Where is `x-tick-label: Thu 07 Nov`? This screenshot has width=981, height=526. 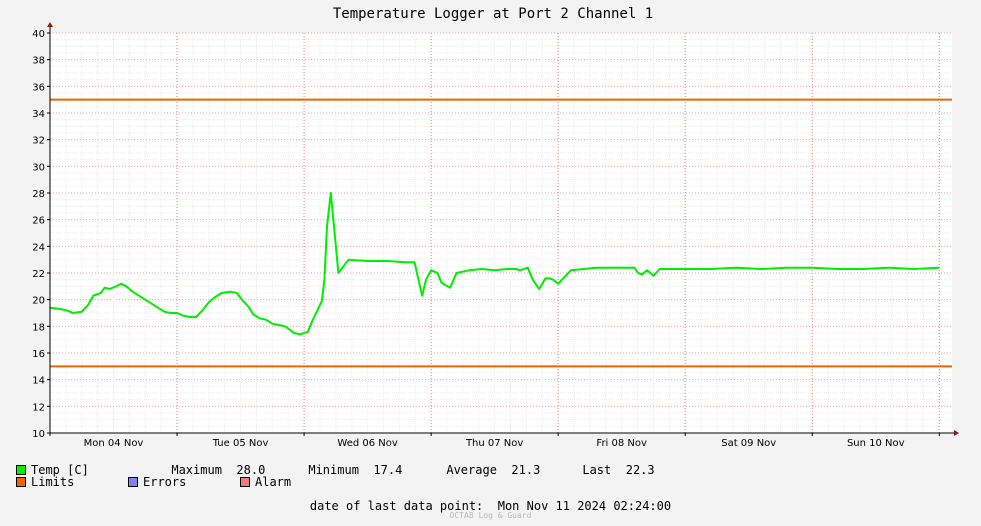 x-tick-label: Thu 07 Nov is located at coordinates (494, 443).